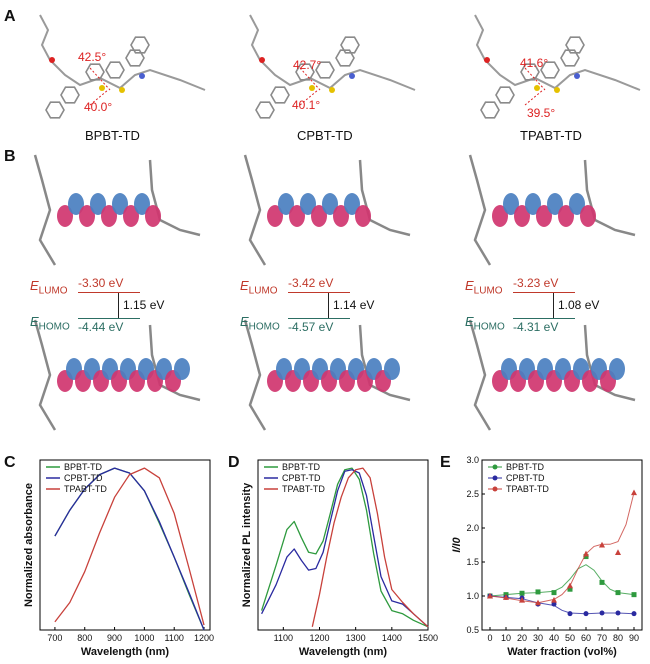 The height and width of the screenshot is (664, 650). What do you see at coordinates (325, 135) in the screenshot?
I see `molecule-name-cpbt: CPBT-TD` at bounding box center [325, 135].